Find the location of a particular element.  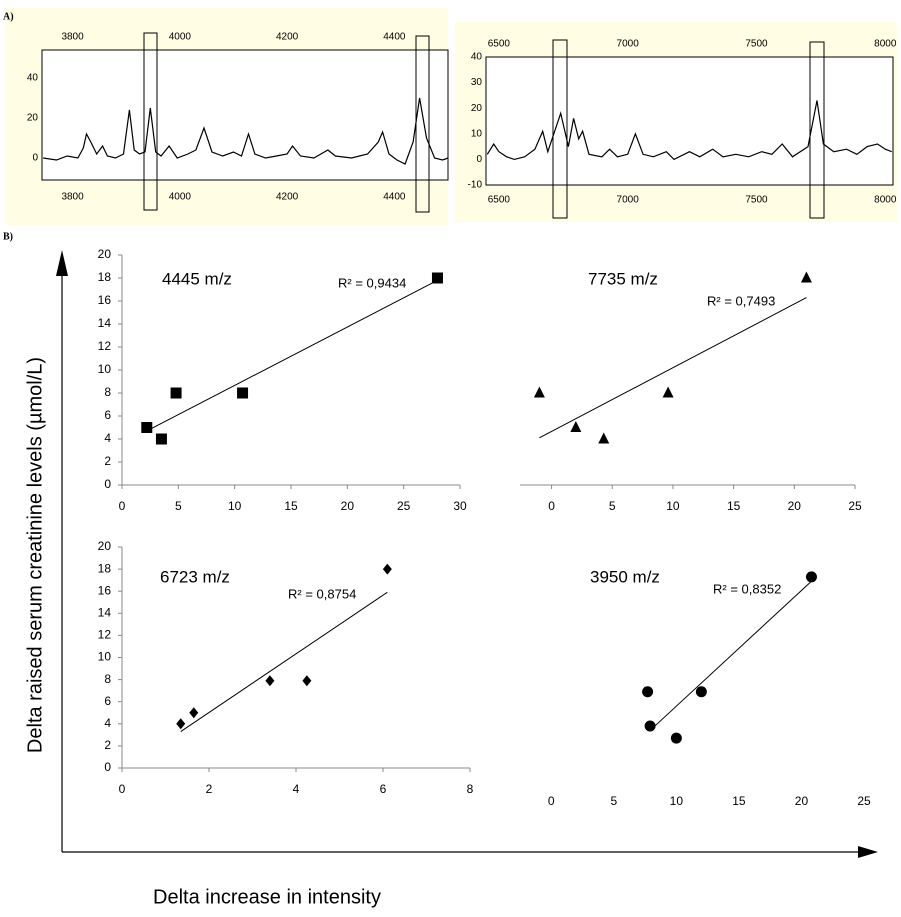

r-squared: R² = 0,9434 is located at coordinates (372, 282).